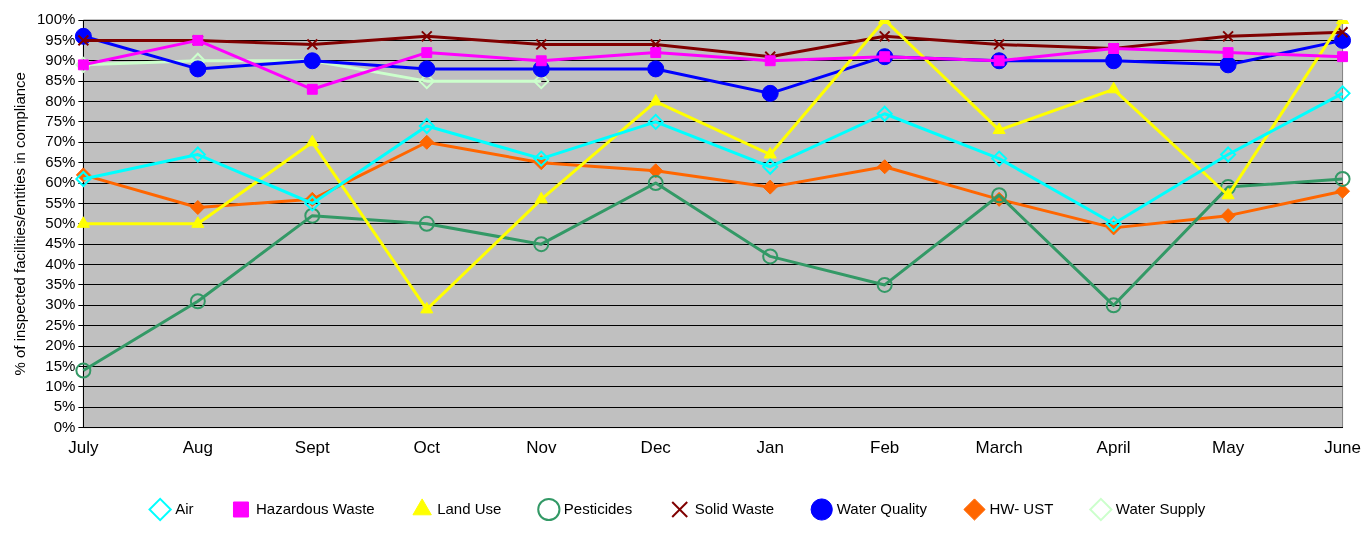  Describe the element at coordinates (60, 304) in the screenshot. I see `y-tick-label: 30%` at that location.